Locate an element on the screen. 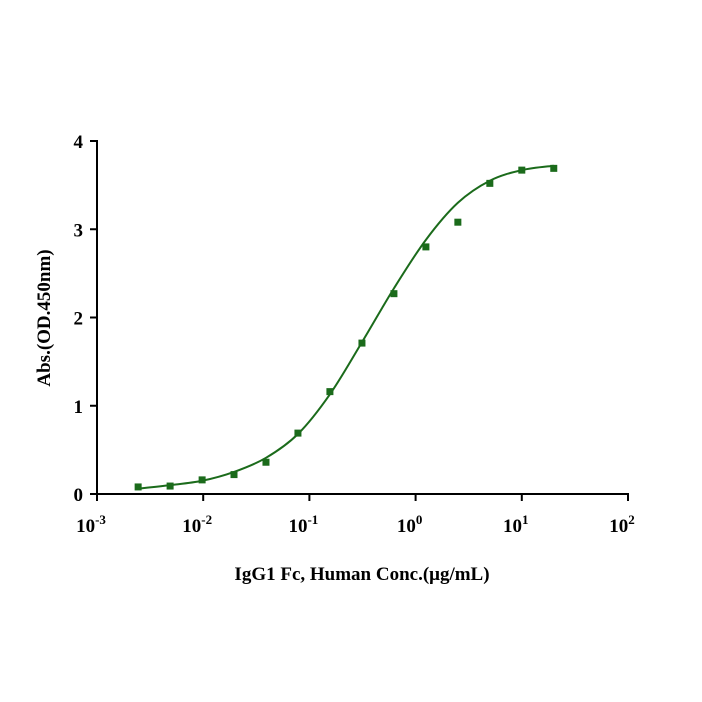 This screenshot has width=702, height=702. x-tick-label: 10² is located at coordinates (622, 524).